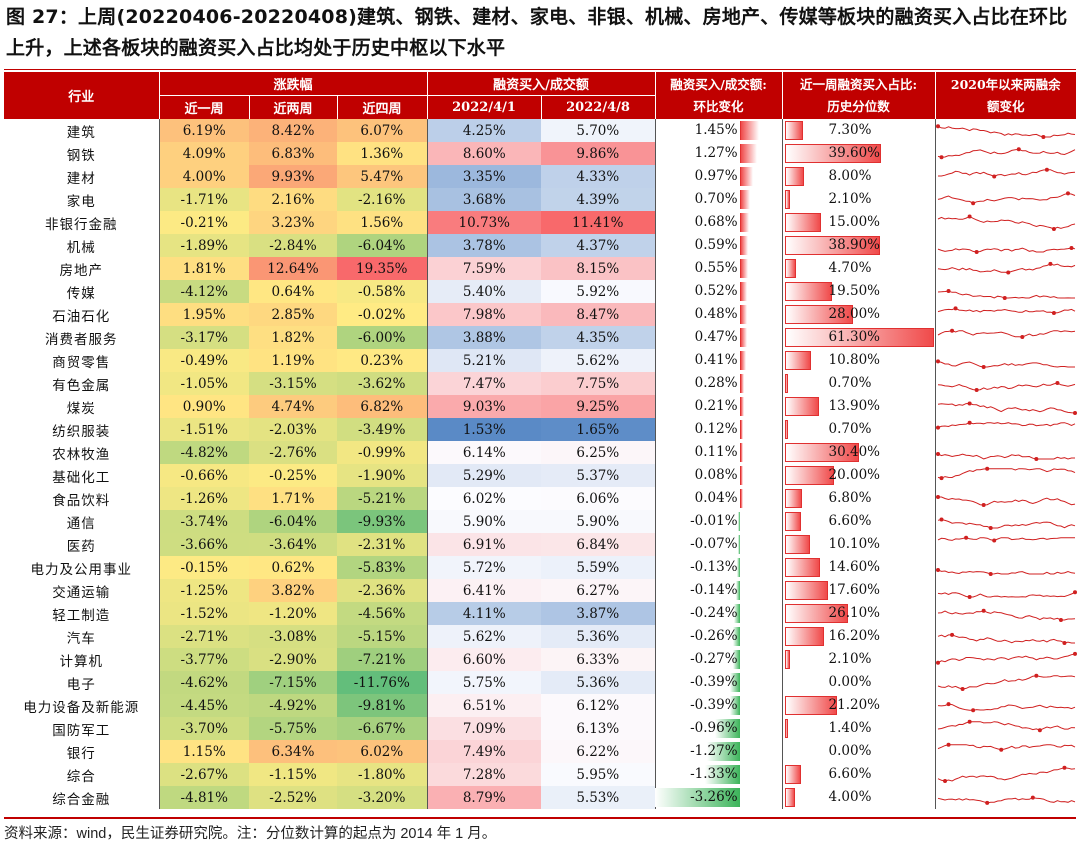 The image size is (1080, 846). Describe the element at coordinates (598, 176) in the screenshot. I see `ratio-date2: 4.33%` at that location.